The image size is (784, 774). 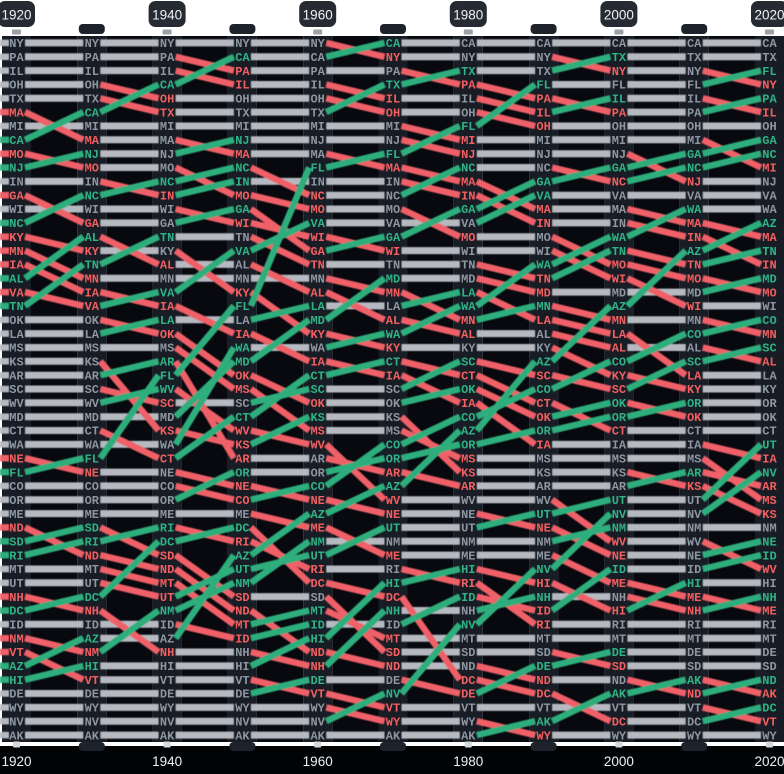 What do you see at coordinates (242, 598) in the screenshot?
I see `state-label-1950-SD: SD` at bounding box center [242, 598].